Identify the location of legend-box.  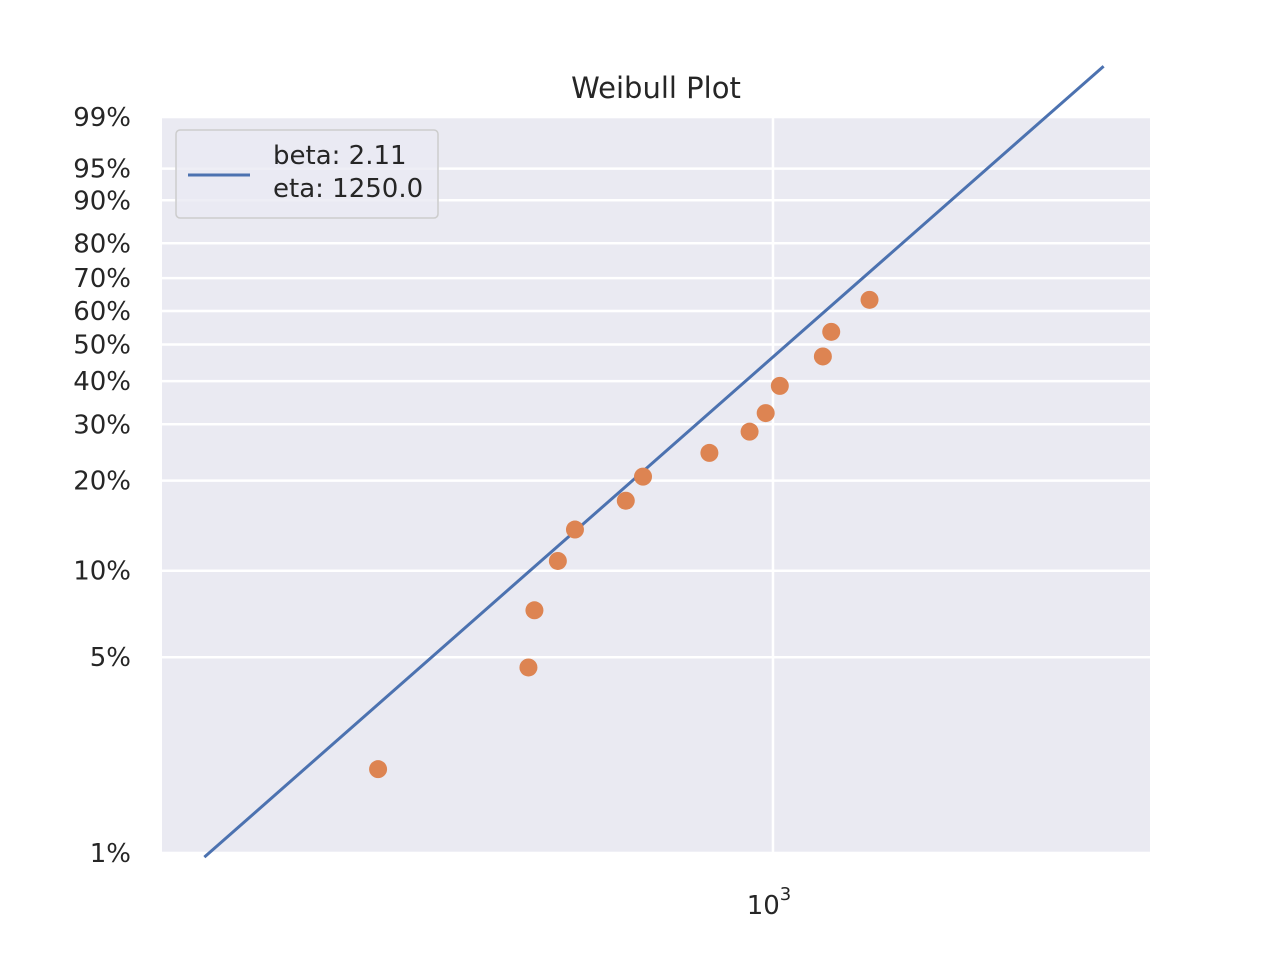
(307, 174).